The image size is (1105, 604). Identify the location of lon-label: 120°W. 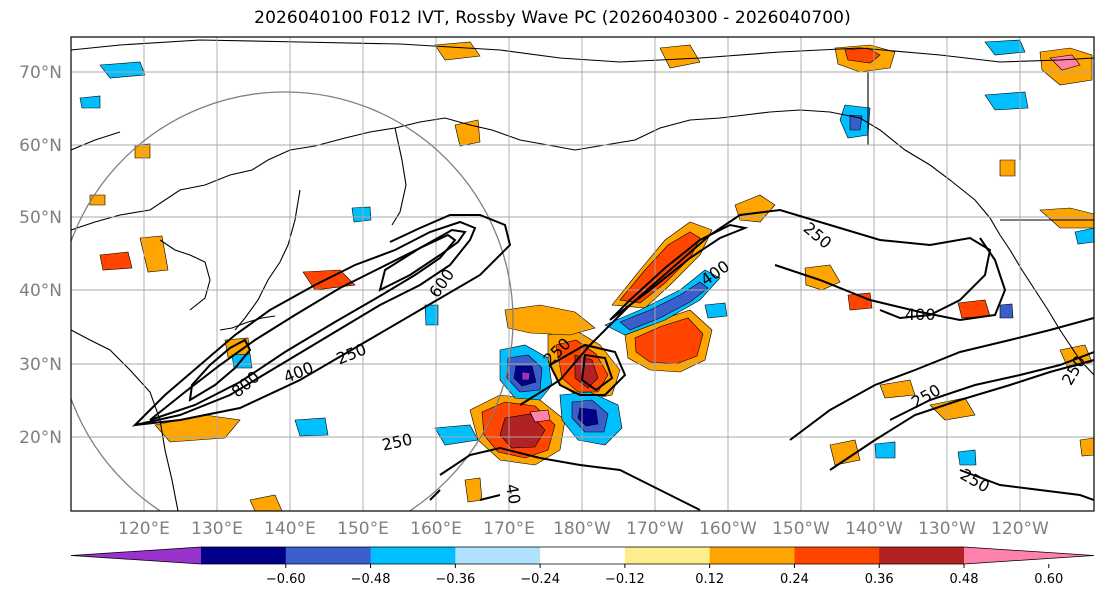
(1020, 529).